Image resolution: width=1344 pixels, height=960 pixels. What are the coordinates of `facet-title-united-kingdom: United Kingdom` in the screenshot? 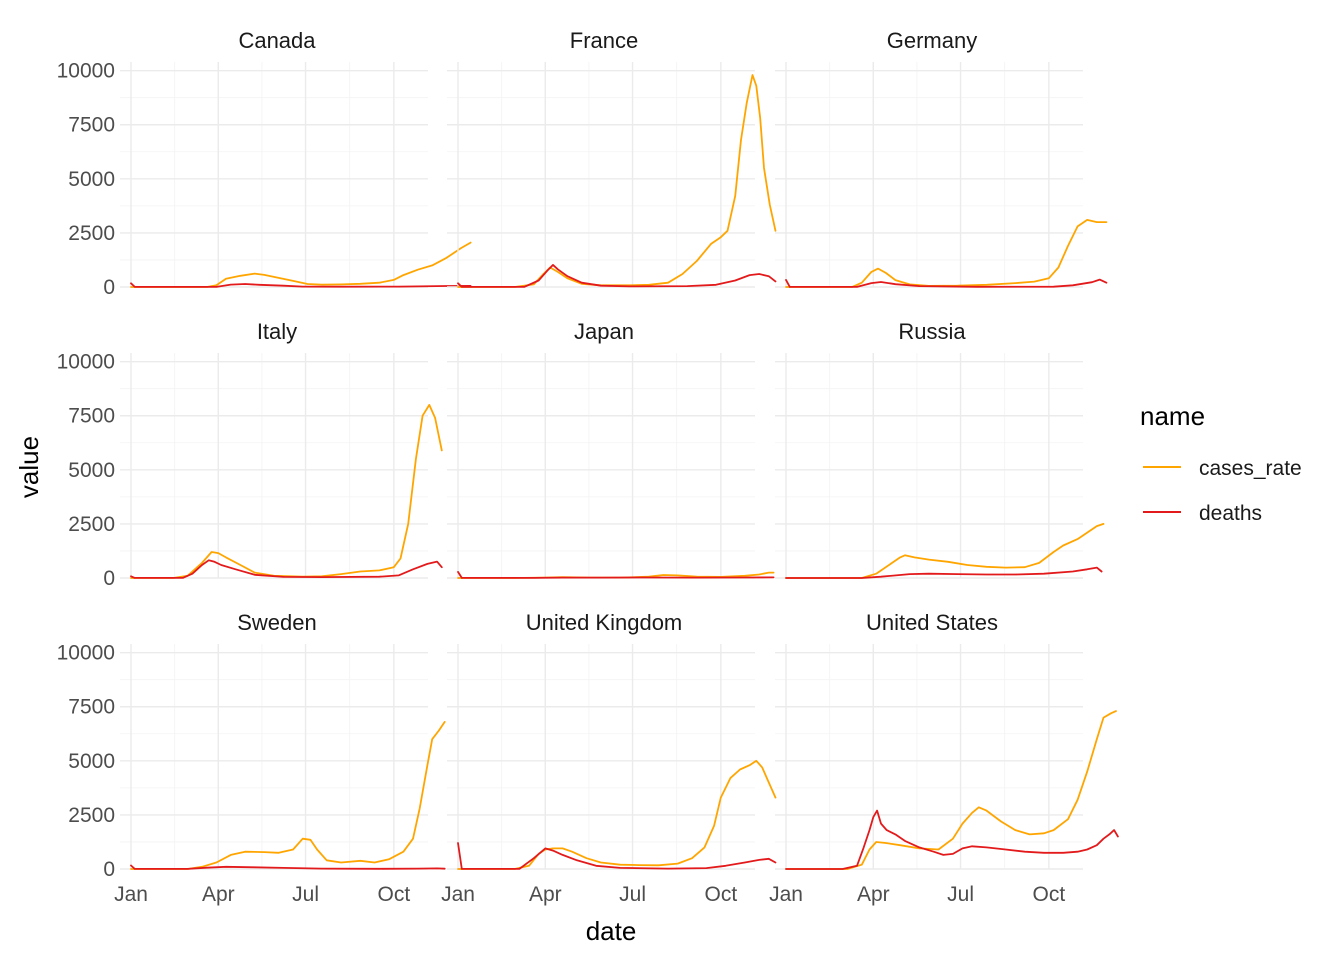 It's located at (604, 622).